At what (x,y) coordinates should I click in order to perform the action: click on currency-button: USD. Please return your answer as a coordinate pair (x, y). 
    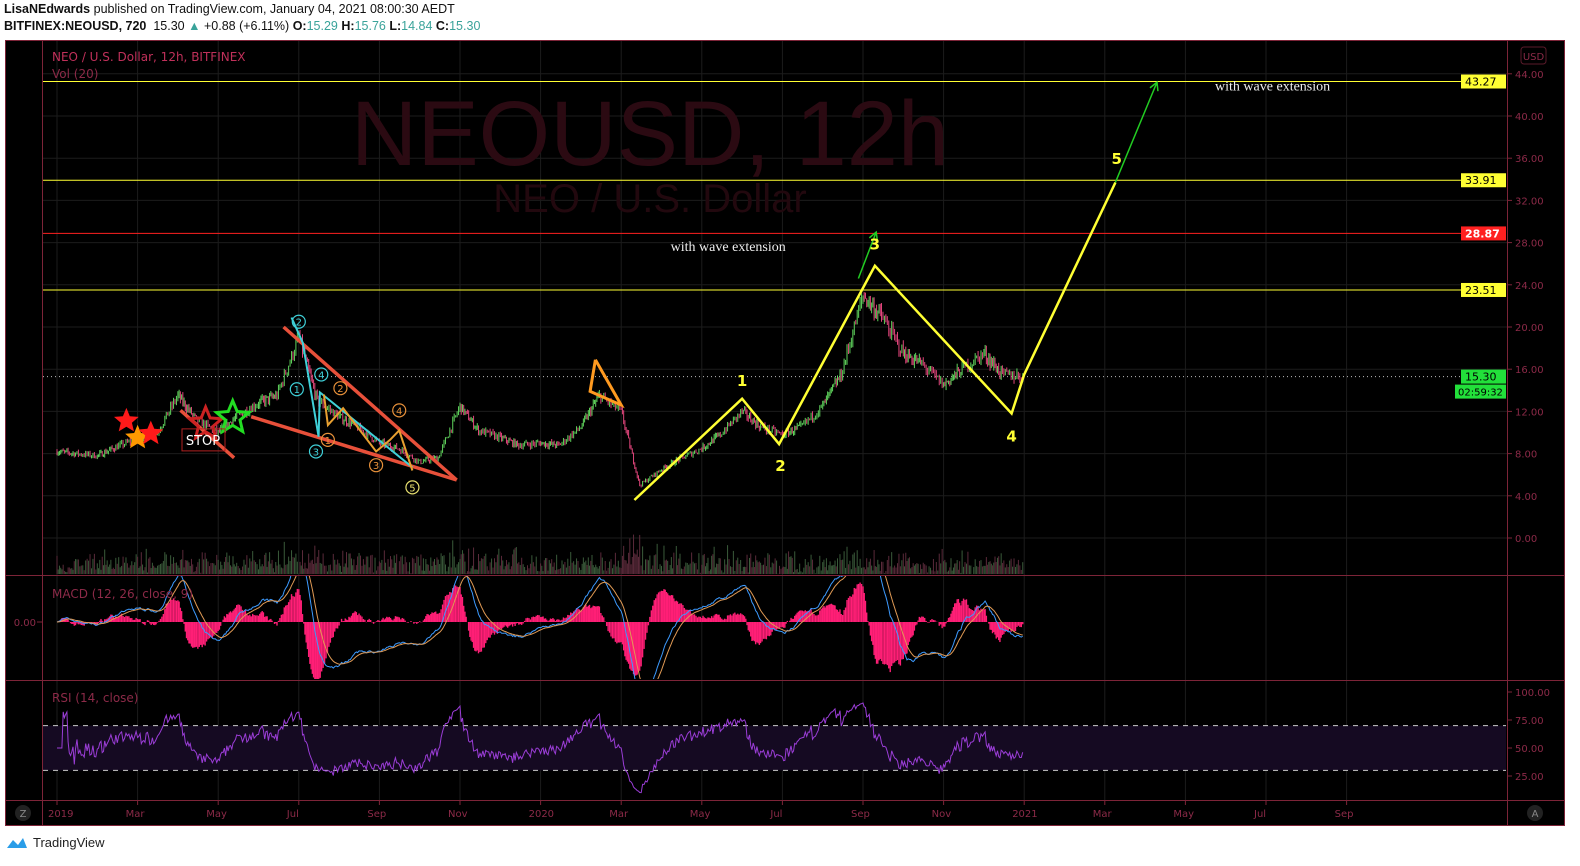
    Looking at the image, I should click on (1533, 55).